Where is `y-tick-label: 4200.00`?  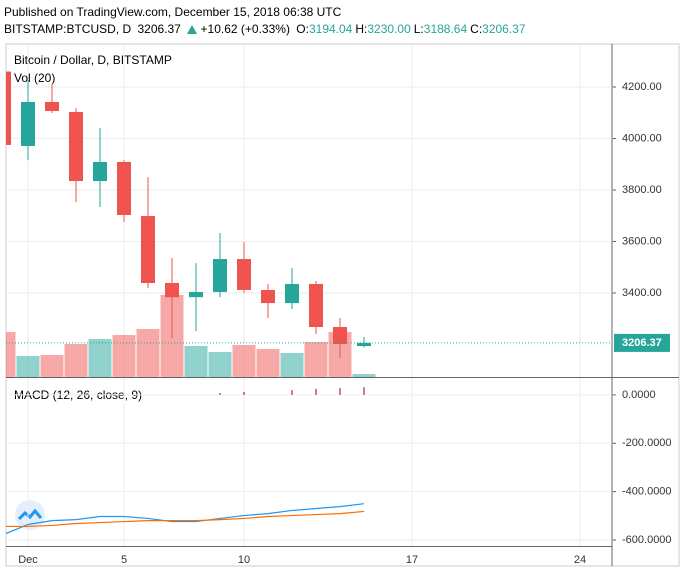 y-tick-label: 4200.00 is located at coordinates (642, 87).